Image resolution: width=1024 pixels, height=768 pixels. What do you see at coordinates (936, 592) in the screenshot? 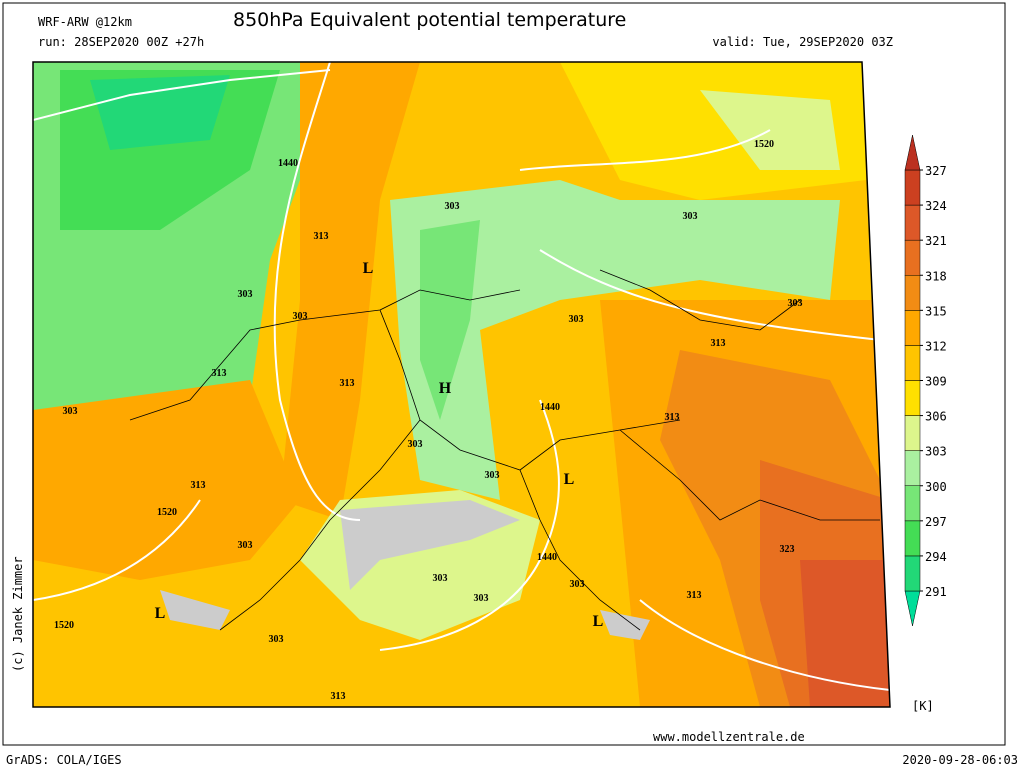
I see `colorbar-label: 291` at bounding box center [936, 592].